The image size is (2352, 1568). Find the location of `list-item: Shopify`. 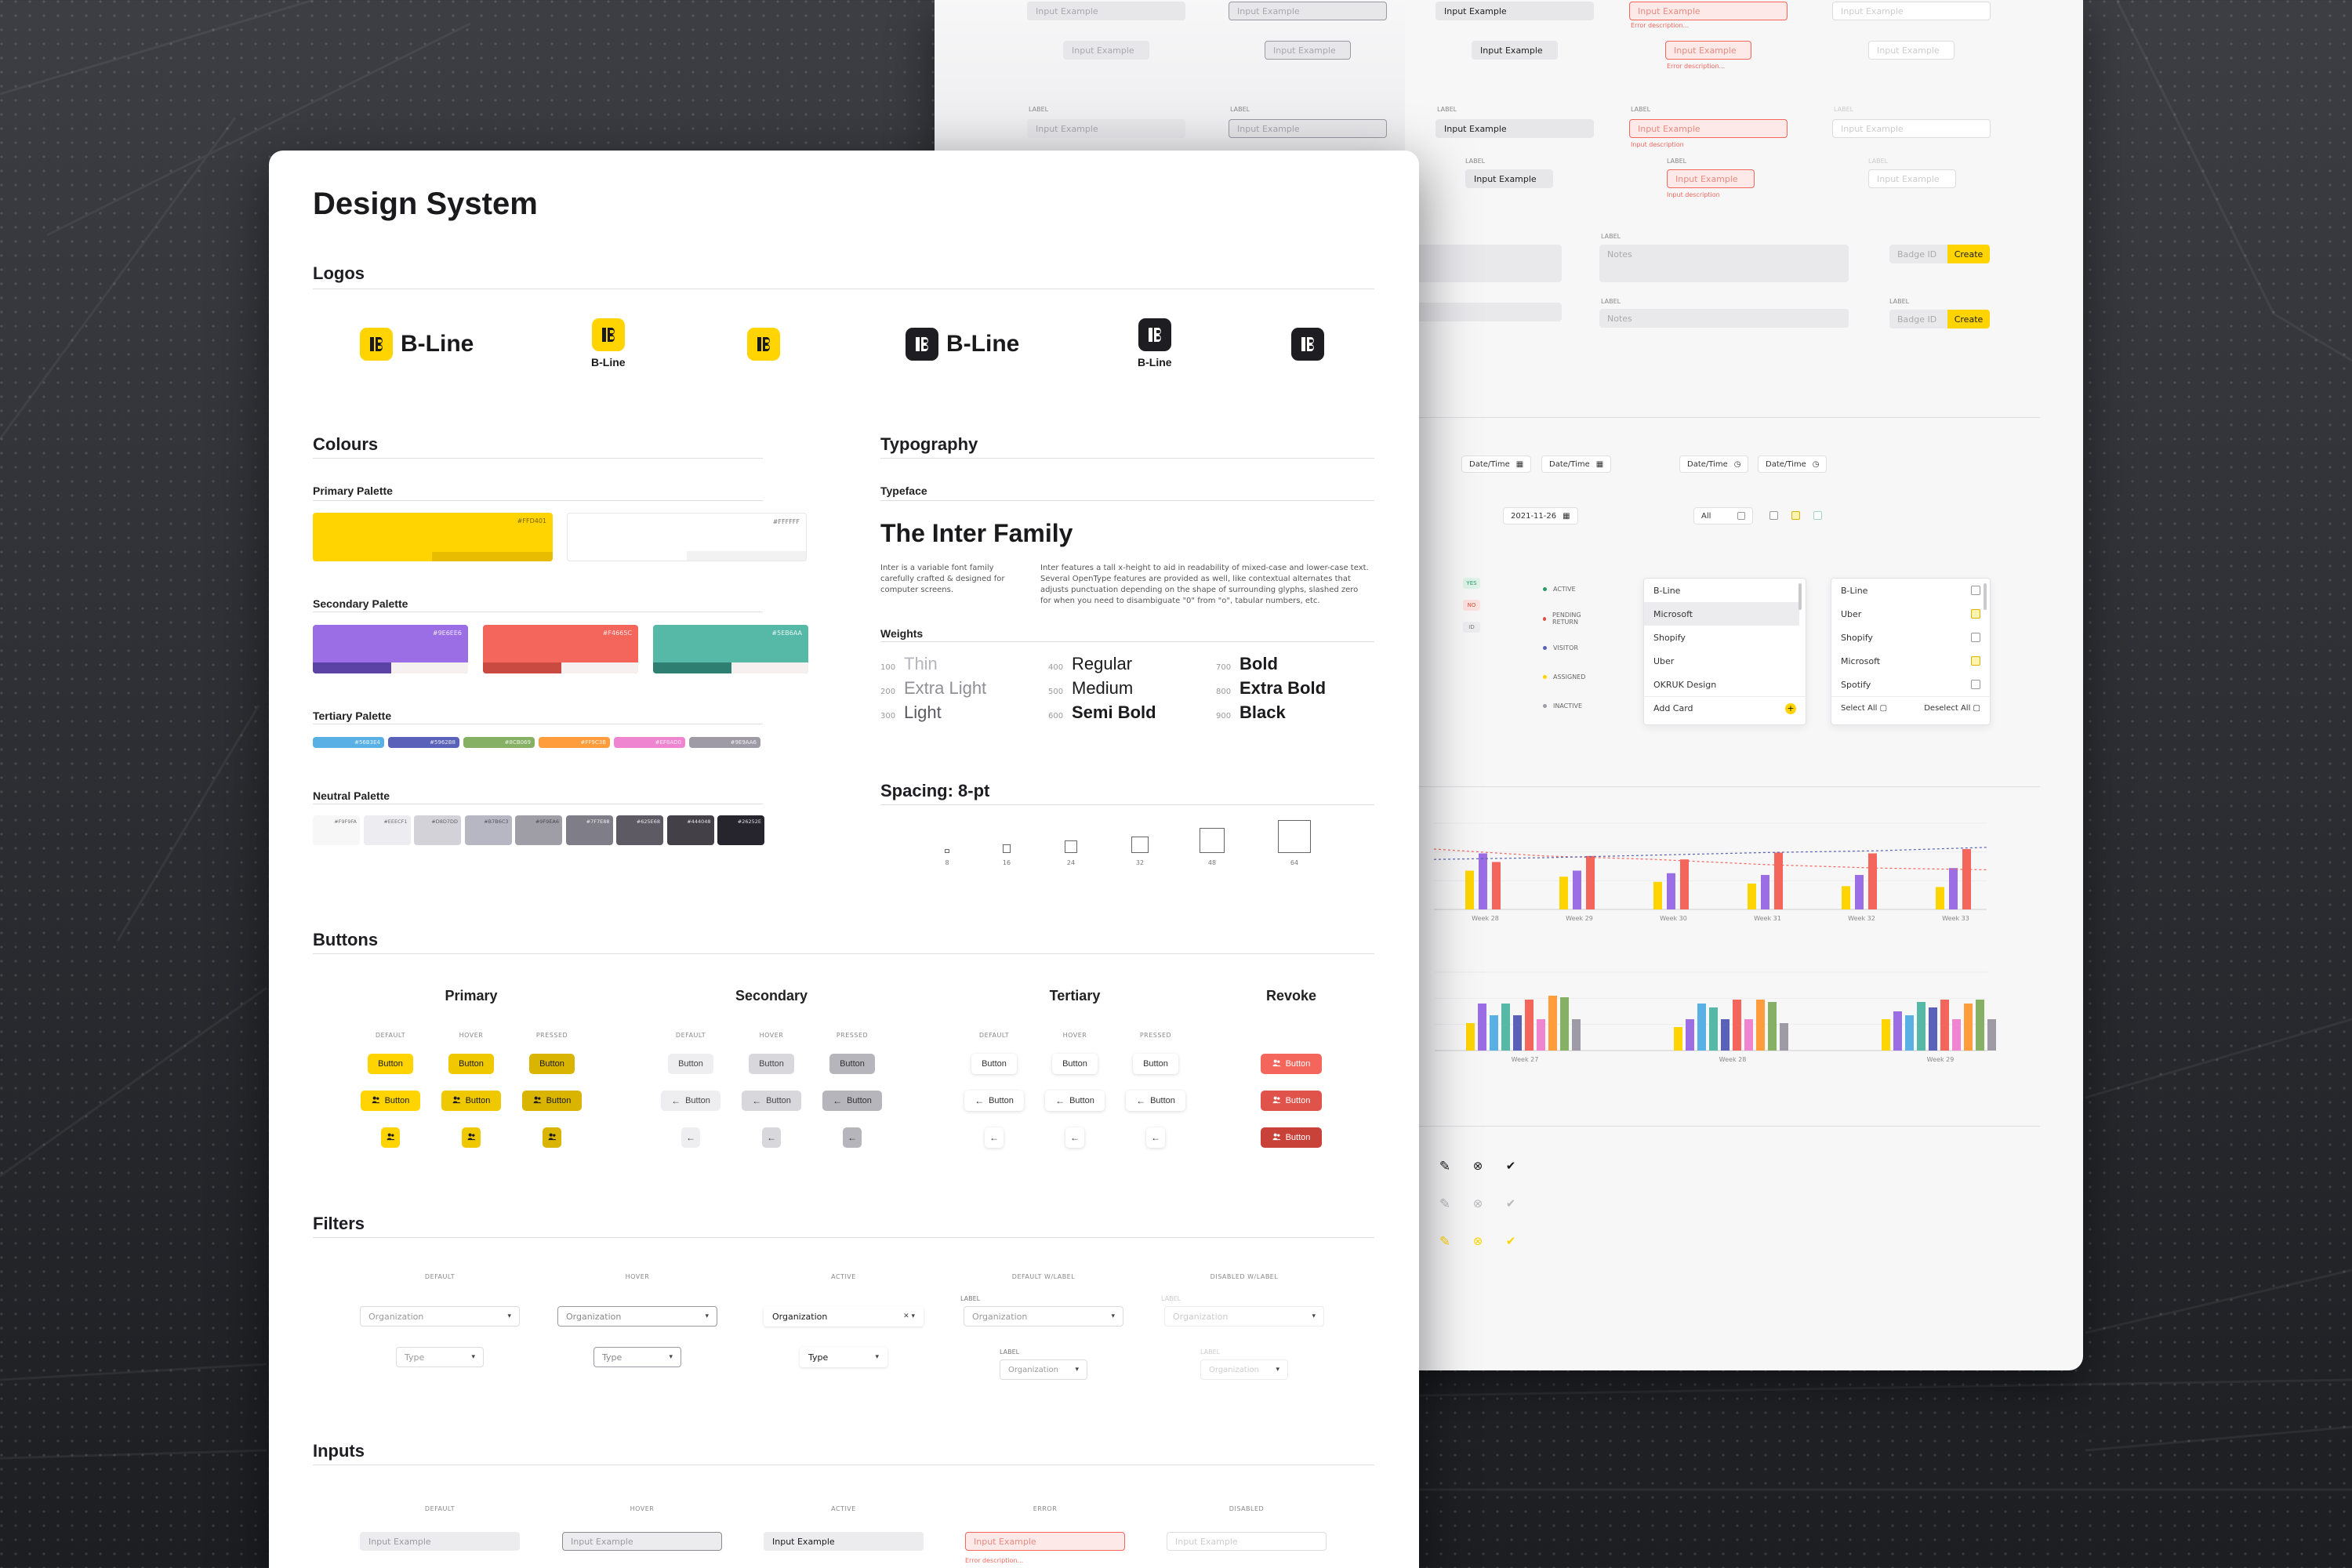

list-item: Shopify is located at coordinates (1670, 637).